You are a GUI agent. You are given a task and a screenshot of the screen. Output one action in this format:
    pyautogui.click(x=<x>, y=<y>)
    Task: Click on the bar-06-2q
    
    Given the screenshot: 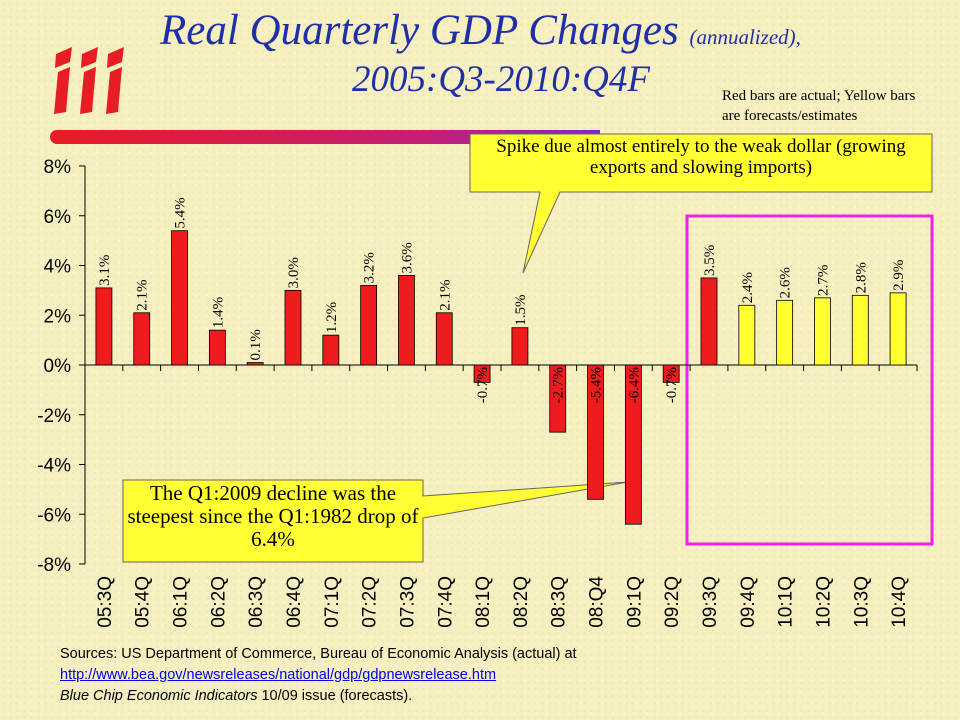 What is the action you would take?
    pyautogui.click(x=217, y=347)
    